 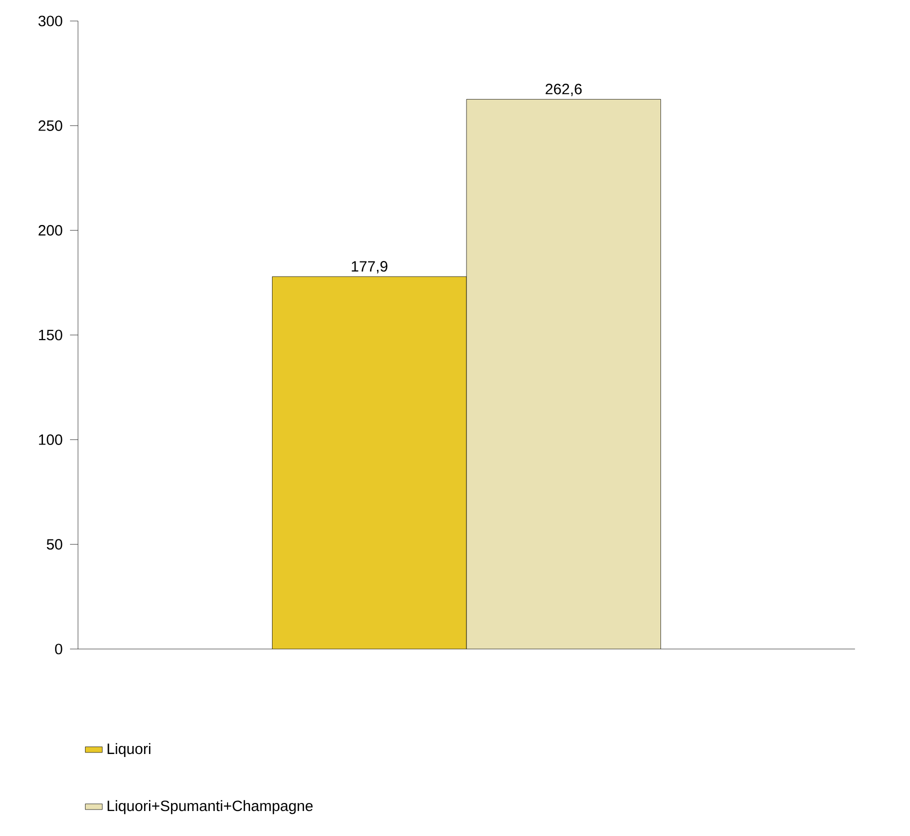 I want to click on legend-label: Liquori, so click(x=129, y=750).